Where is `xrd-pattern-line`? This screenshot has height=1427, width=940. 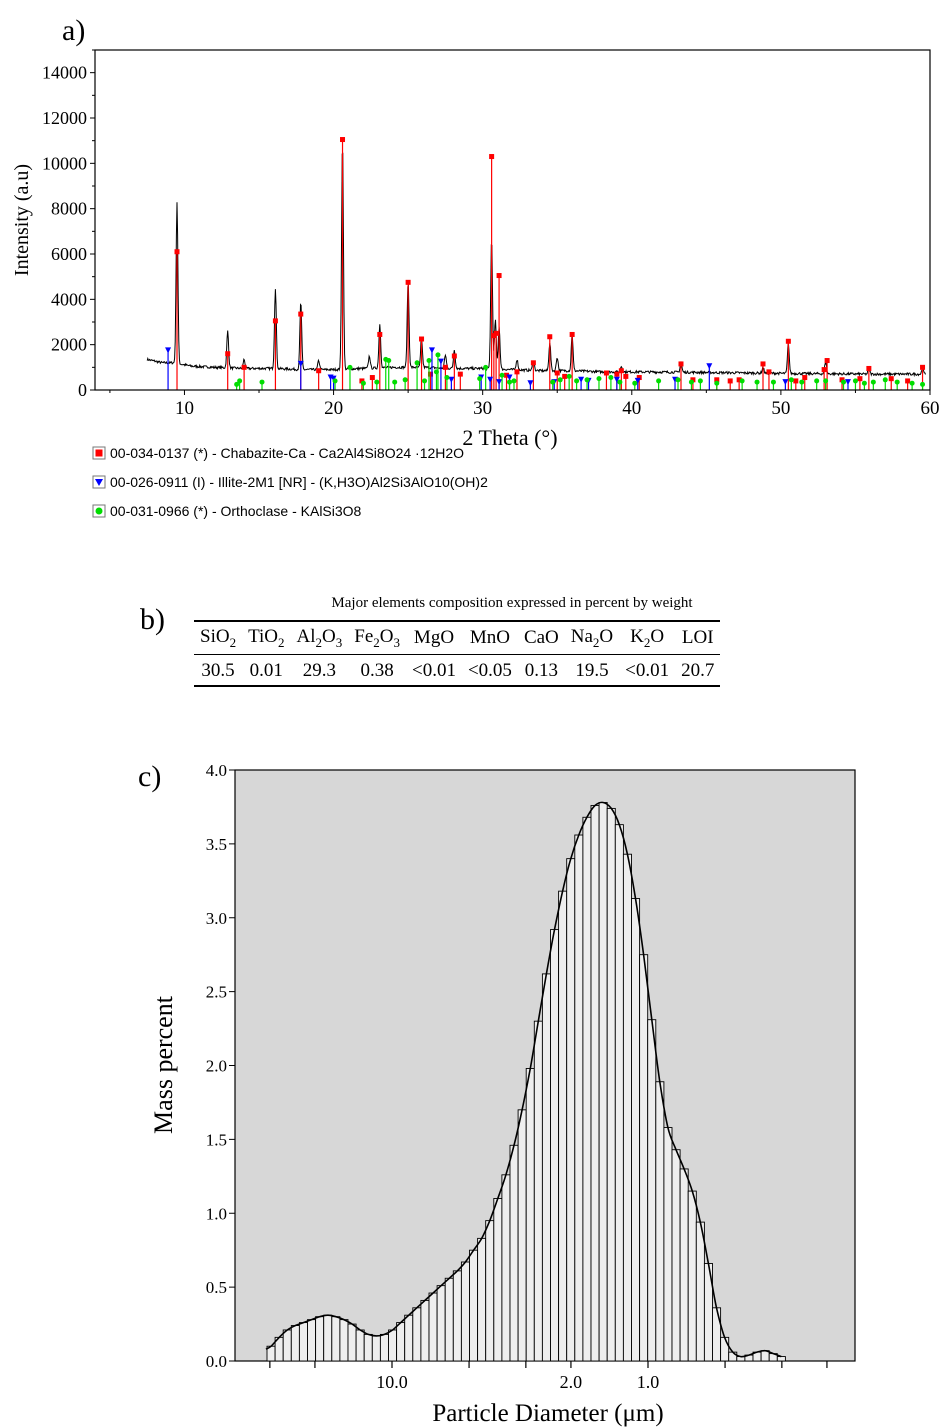 xrd-pattern-line is located at coordinates (536, 265).